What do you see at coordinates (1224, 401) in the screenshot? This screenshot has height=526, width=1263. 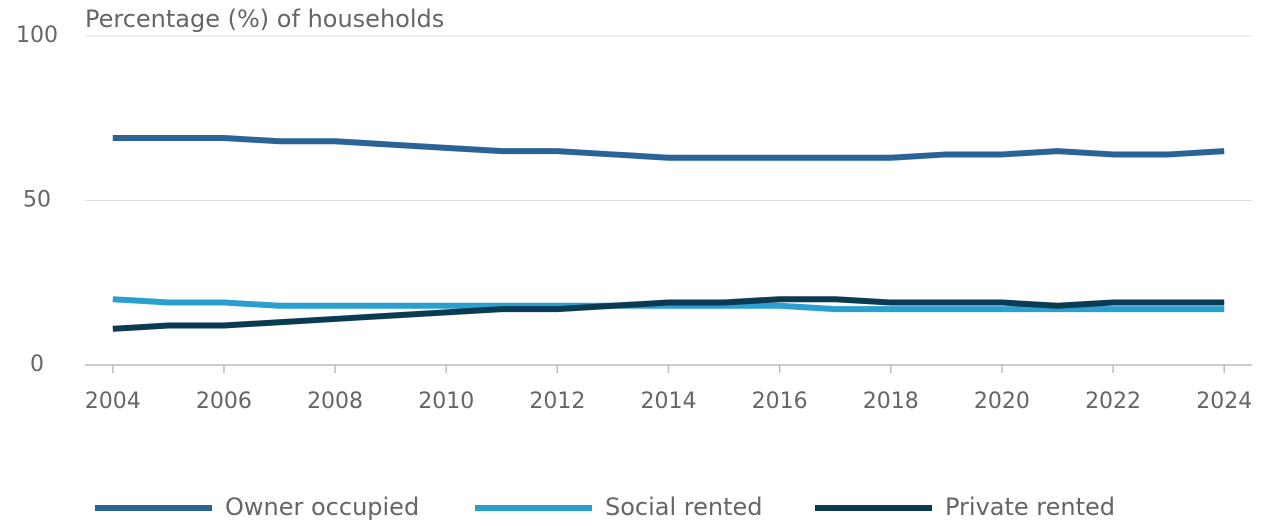 I see `x-tick-label: 2024` at bounding box center [1224, 401].